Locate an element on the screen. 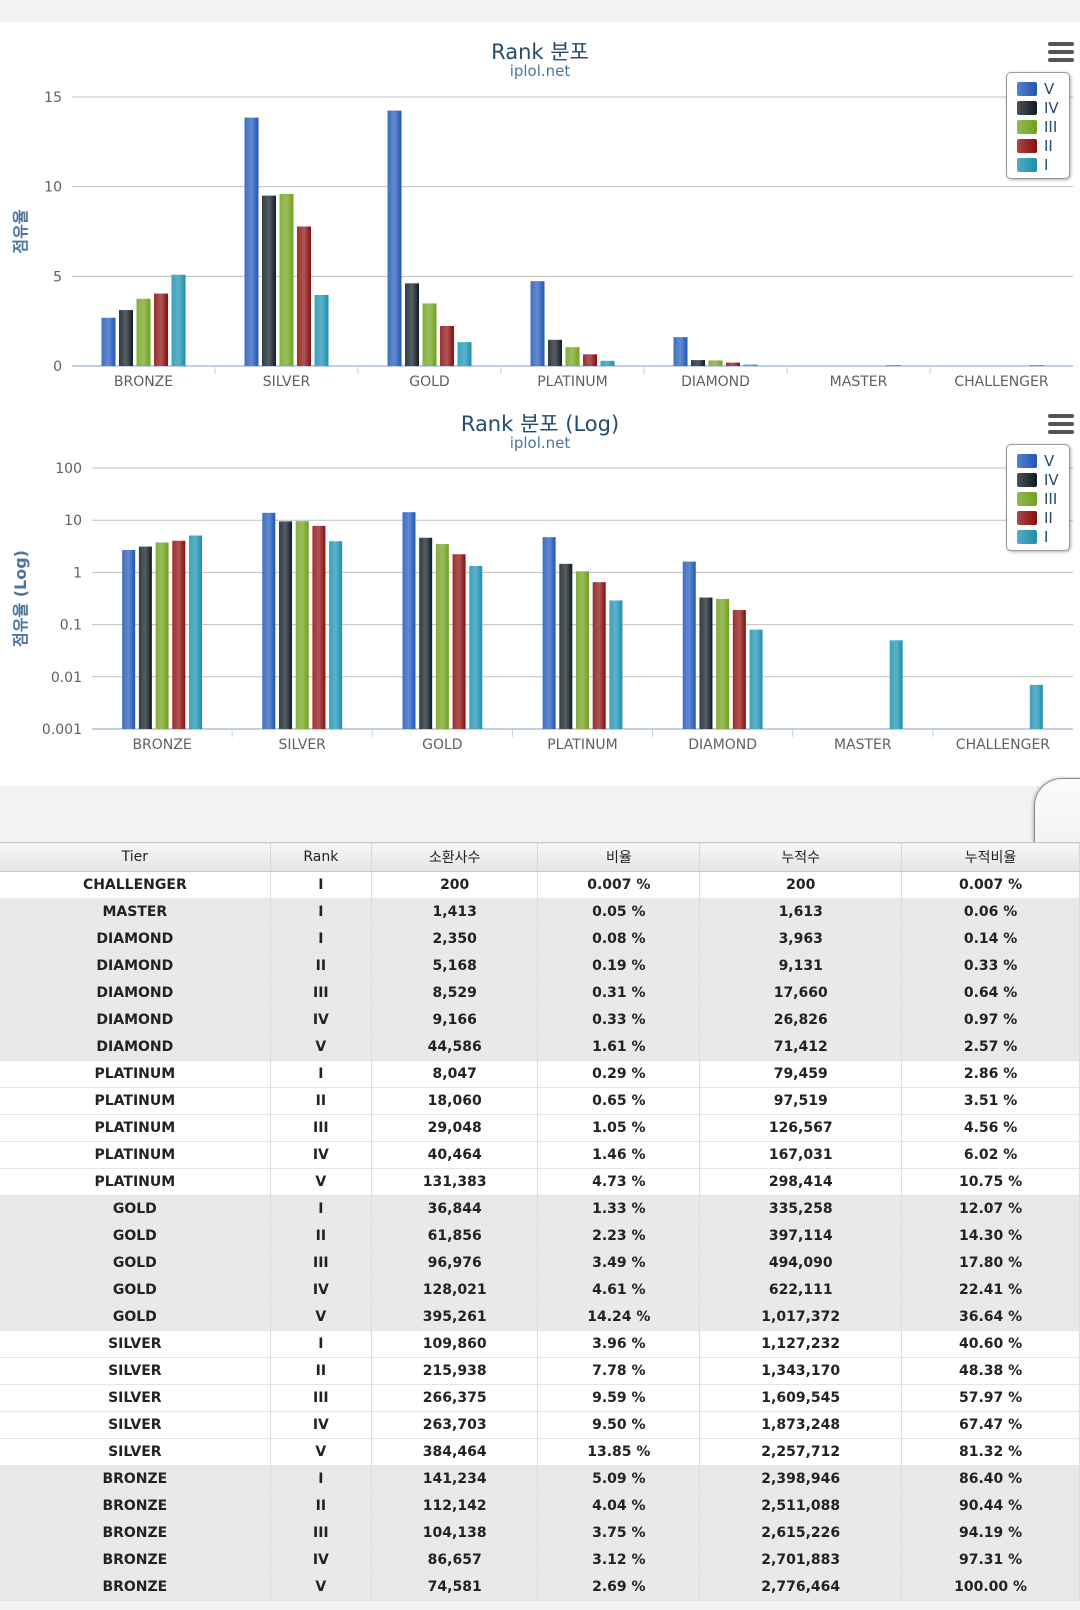 Image resolution: width=1080 pixels, height=1610 pixels. y-axis-label: 점유율 (Log) is located at coordinates (20, 598).